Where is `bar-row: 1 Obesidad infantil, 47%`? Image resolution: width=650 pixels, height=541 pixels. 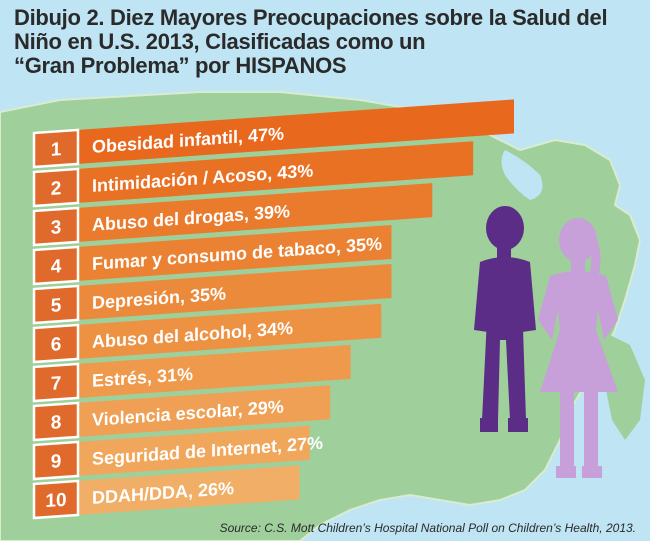 bar-row: 1 Obesidad infantil, 47% is located at coordinates (273, 134).